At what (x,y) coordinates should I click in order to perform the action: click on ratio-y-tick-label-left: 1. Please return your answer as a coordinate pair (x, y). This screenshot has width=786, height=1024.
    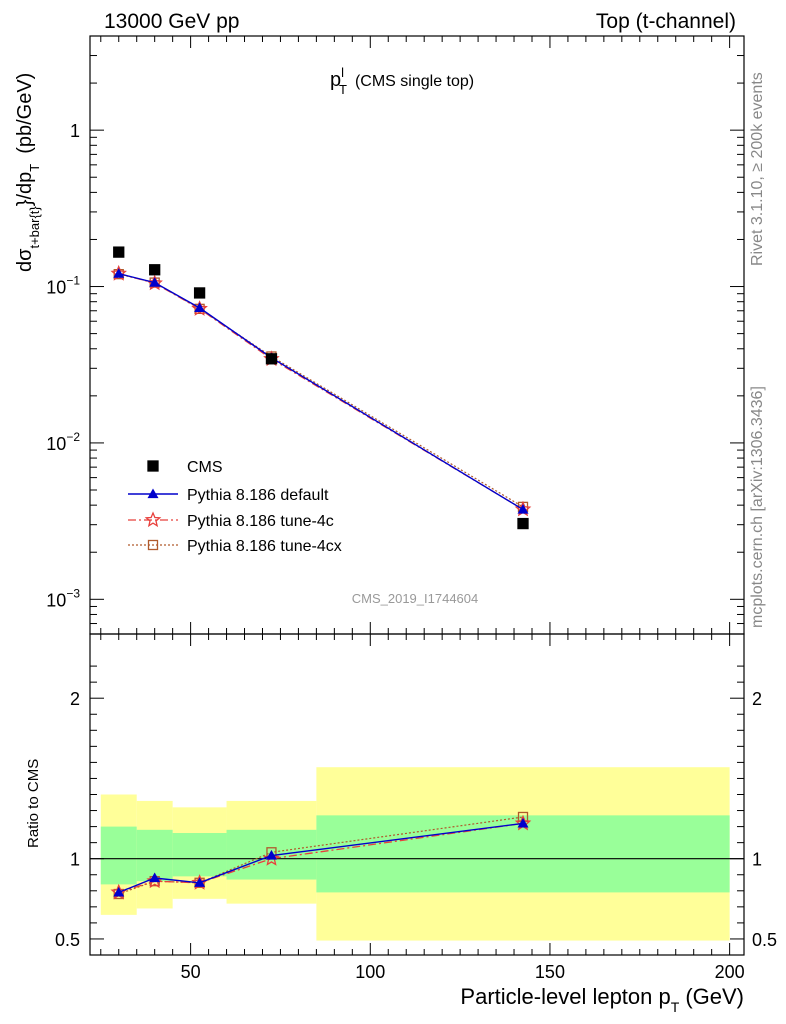
    Looking at the image, I should click on (75, 860).